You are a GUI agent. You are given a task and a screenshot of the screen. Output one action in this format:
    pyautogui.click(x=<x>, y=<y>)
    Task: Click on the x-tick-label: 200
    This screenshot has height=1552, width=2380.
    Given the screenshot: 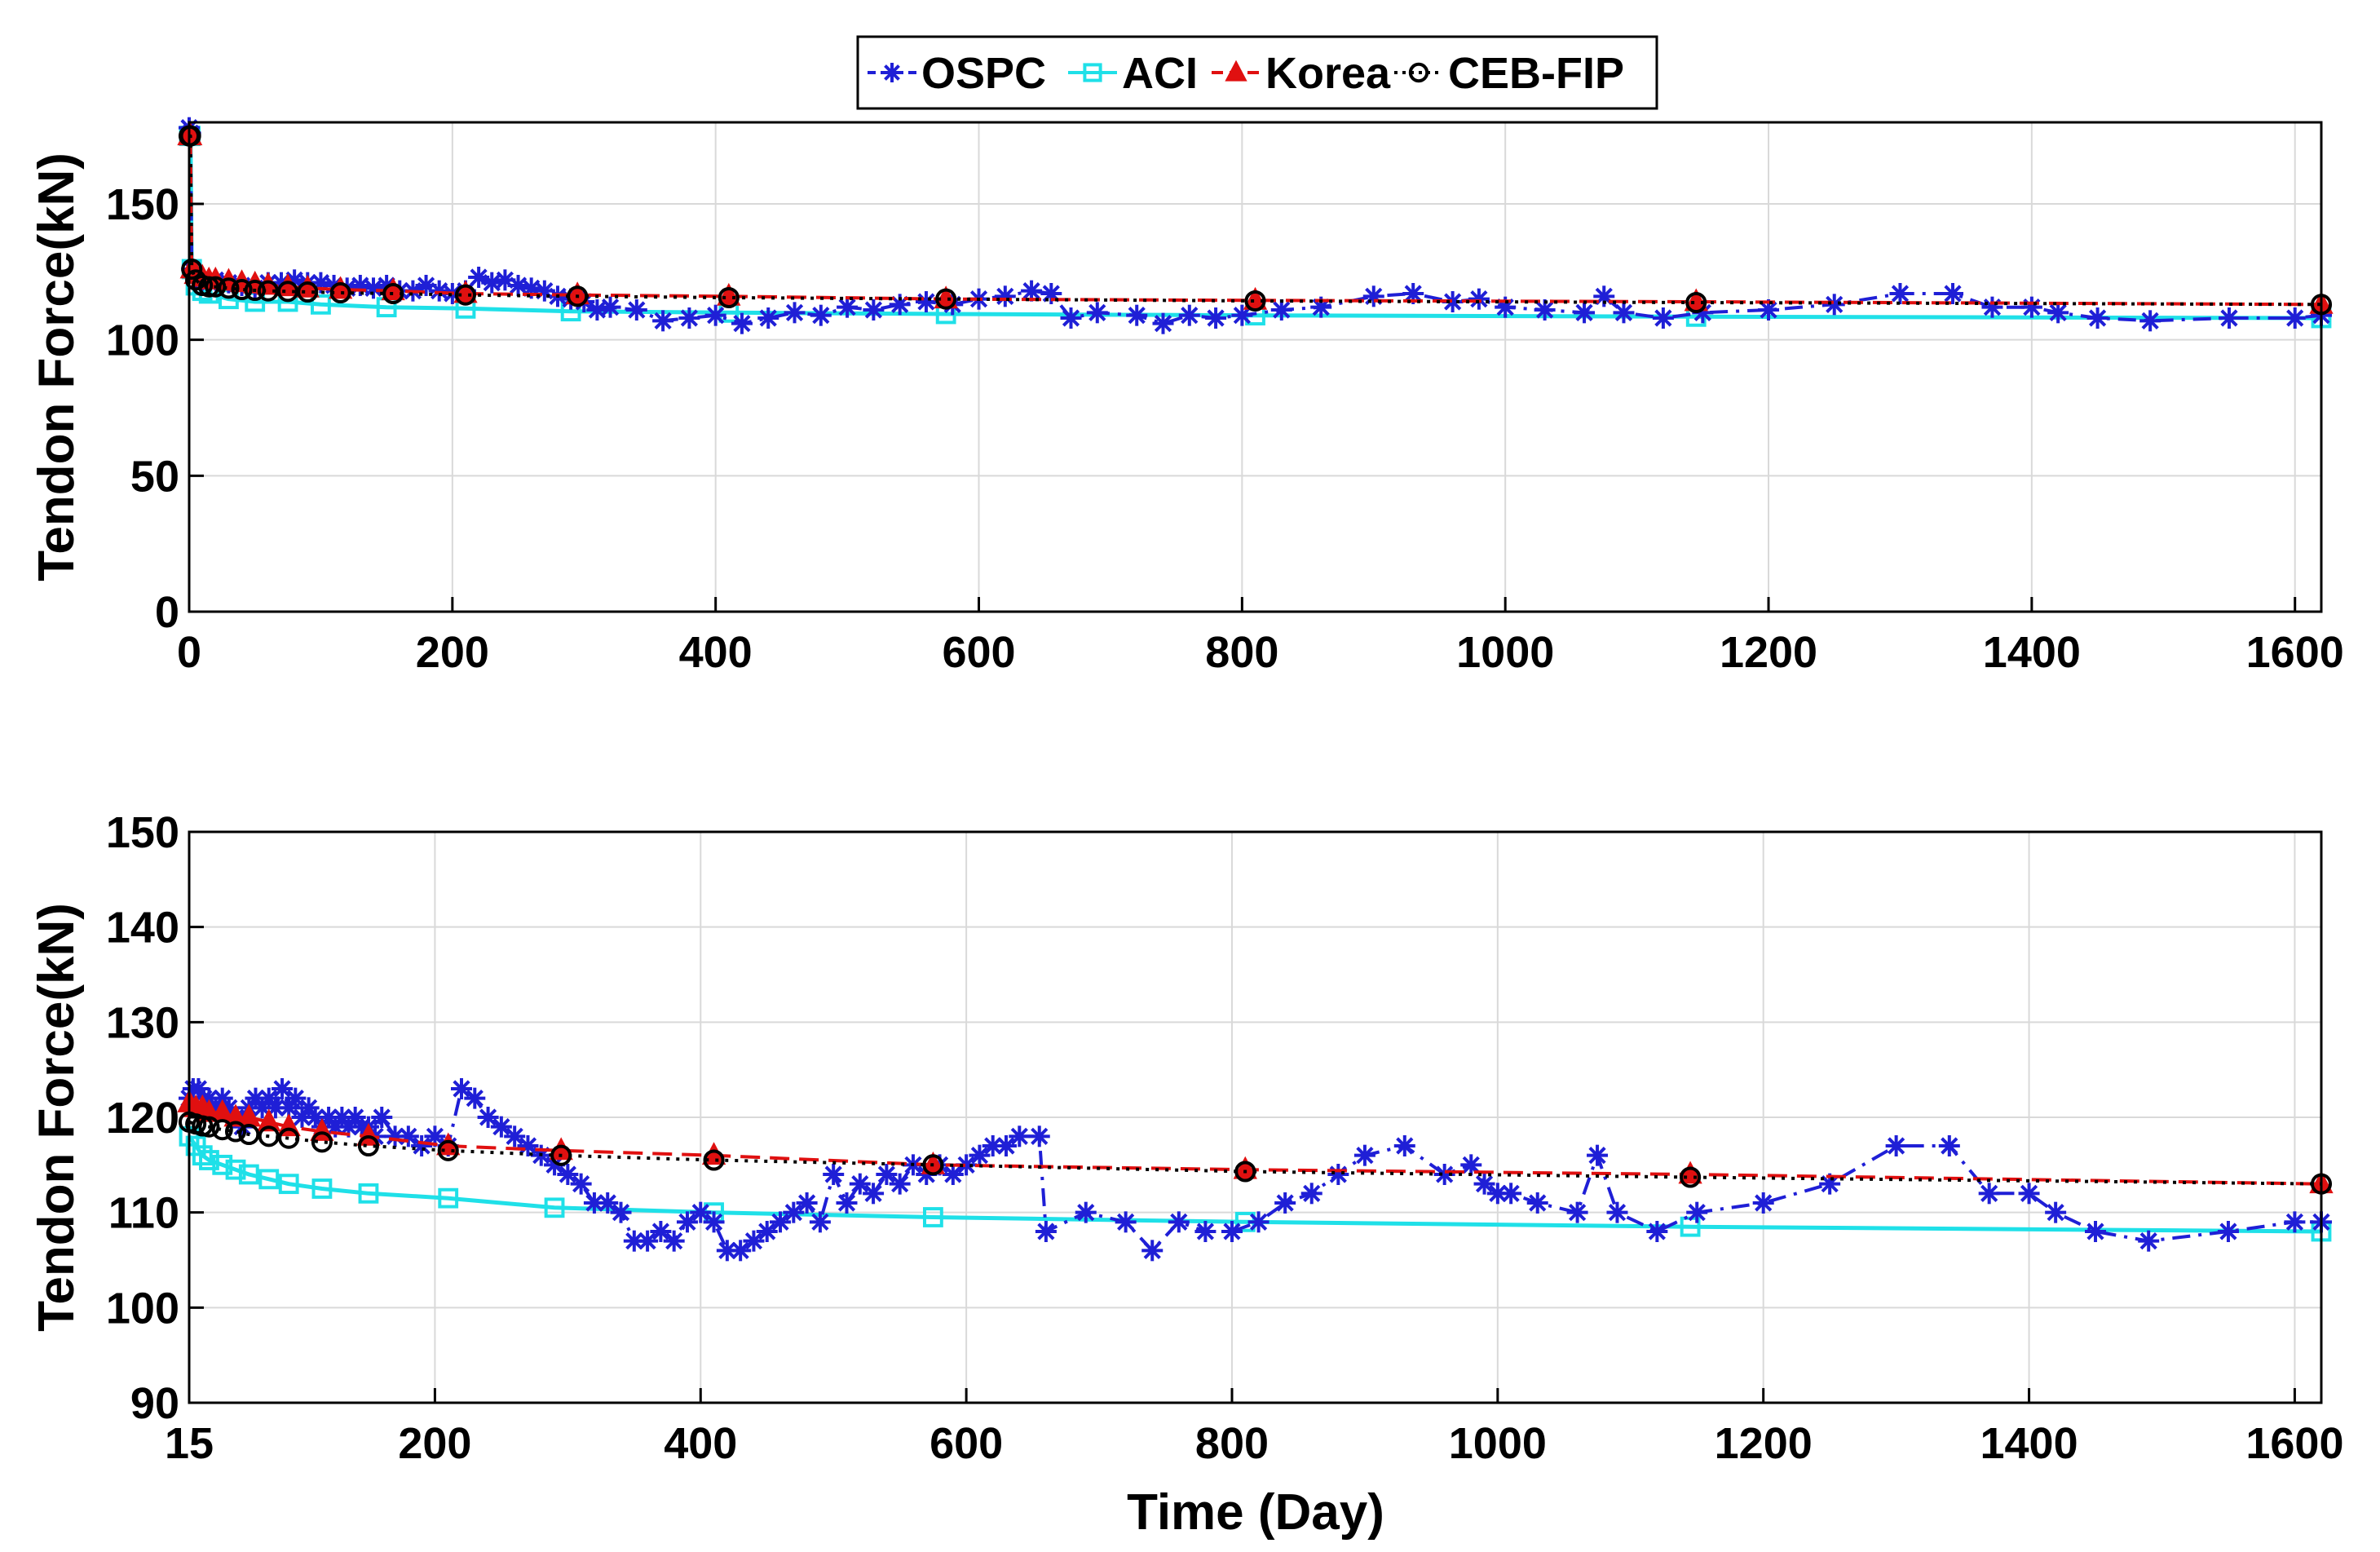 What is the action you would take?
    pyautogui.click(x=435, y=1443)
    